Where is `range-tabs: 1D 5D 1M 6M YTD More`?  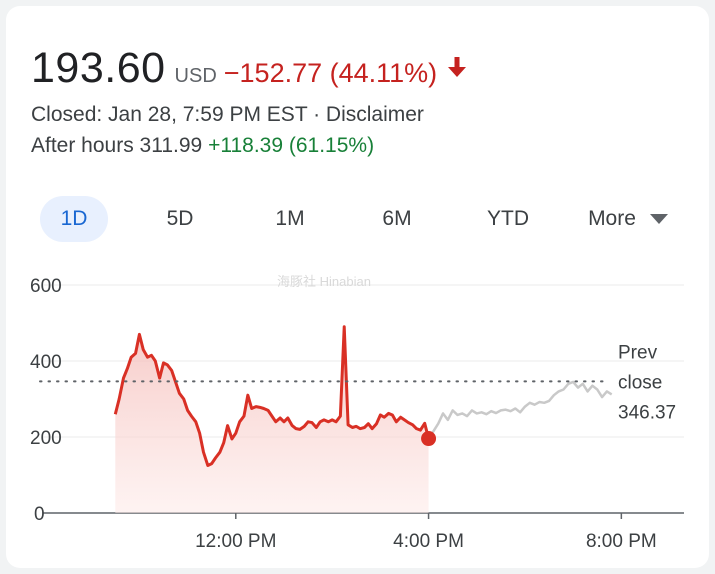 range-tabs: 1D 5D 1M 6M YTD More is located at coordinates (360, 219).